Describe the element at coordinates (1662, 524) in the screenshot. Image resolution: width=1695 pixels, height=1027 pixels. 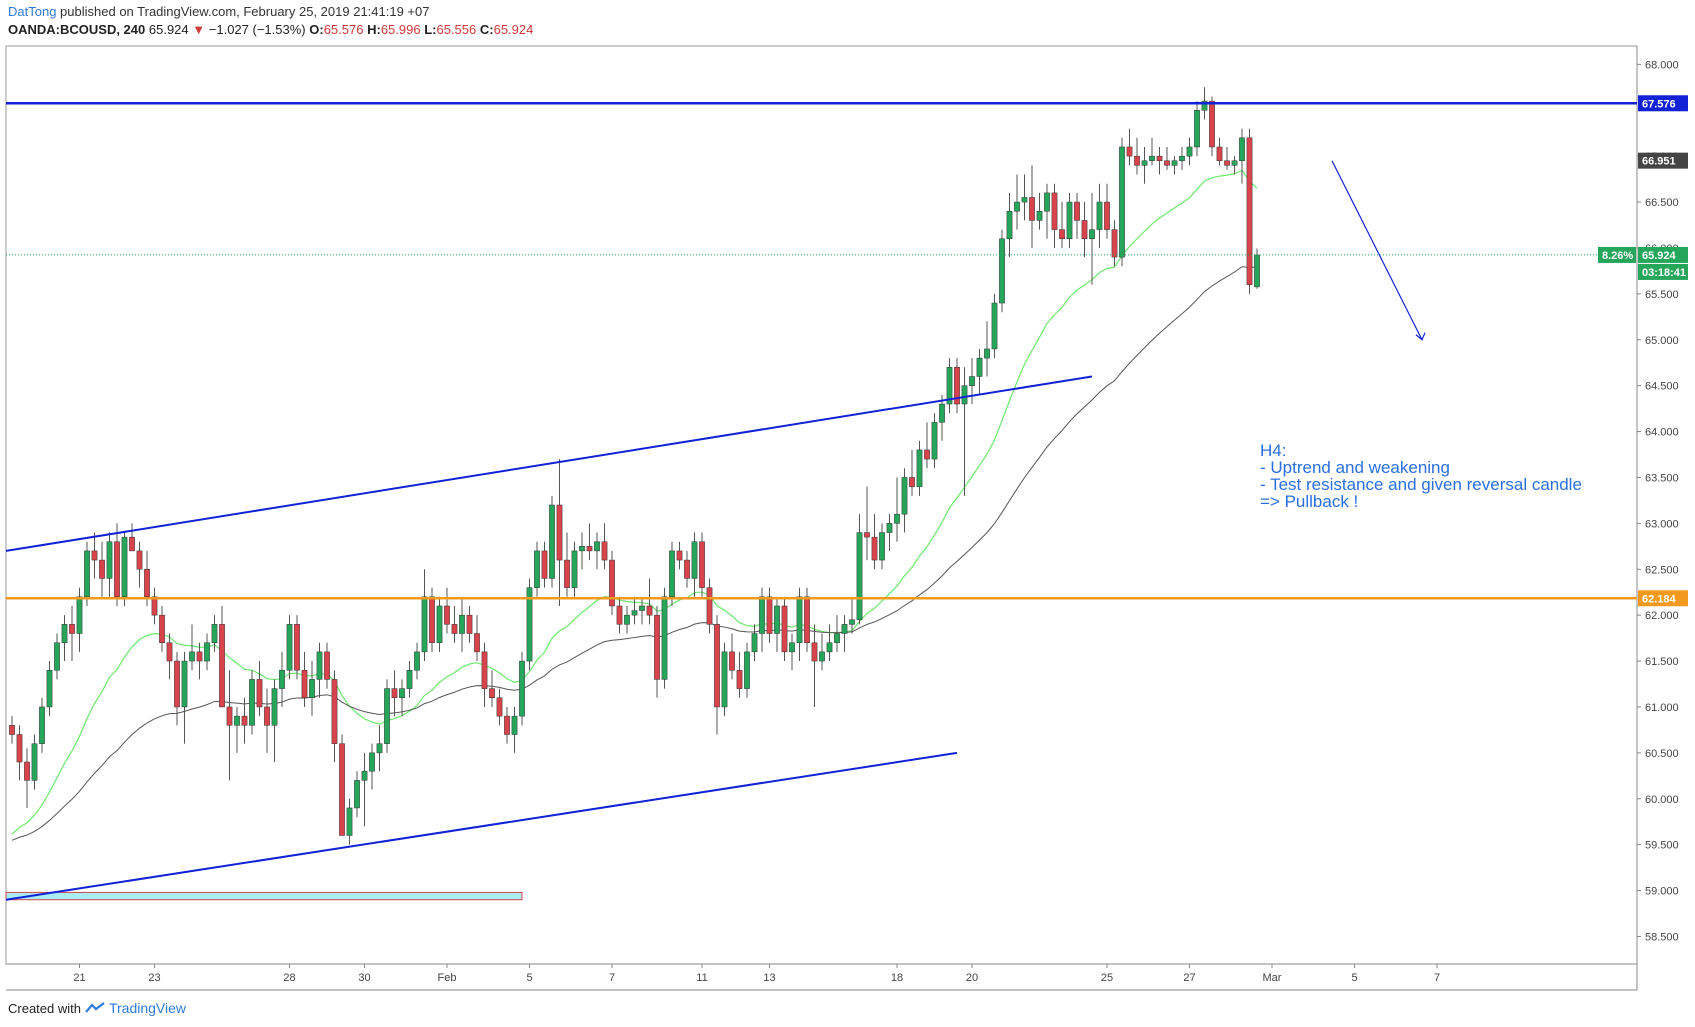
I see `y-tick-label: 63.000` at that location.